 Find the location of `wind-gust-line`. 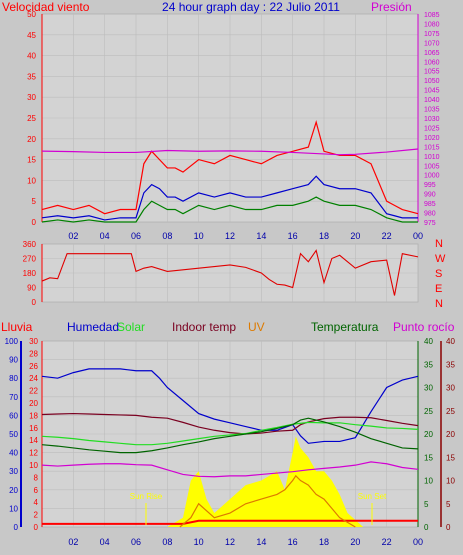

wind-gust-line is located at coordinates (230, 167).